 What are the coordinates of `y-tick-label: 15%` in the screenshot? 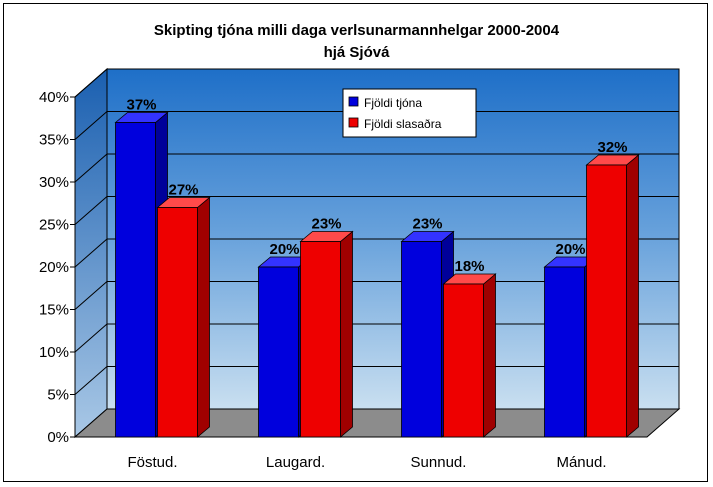 It's located at (54, 310).